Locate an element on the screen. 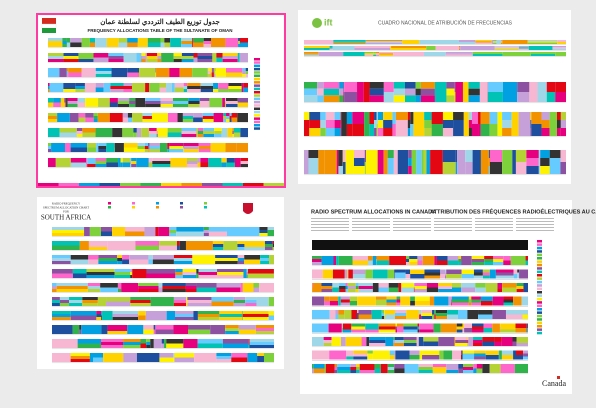 The height and width of the screenshot is (408, 596). flag is located at coordinates (49, 21).